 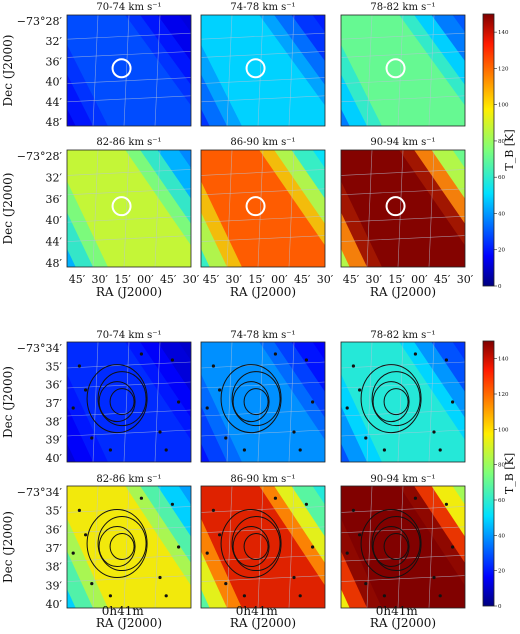 I want to click on y-tick-label: 36′, so click(x=54, y=529).